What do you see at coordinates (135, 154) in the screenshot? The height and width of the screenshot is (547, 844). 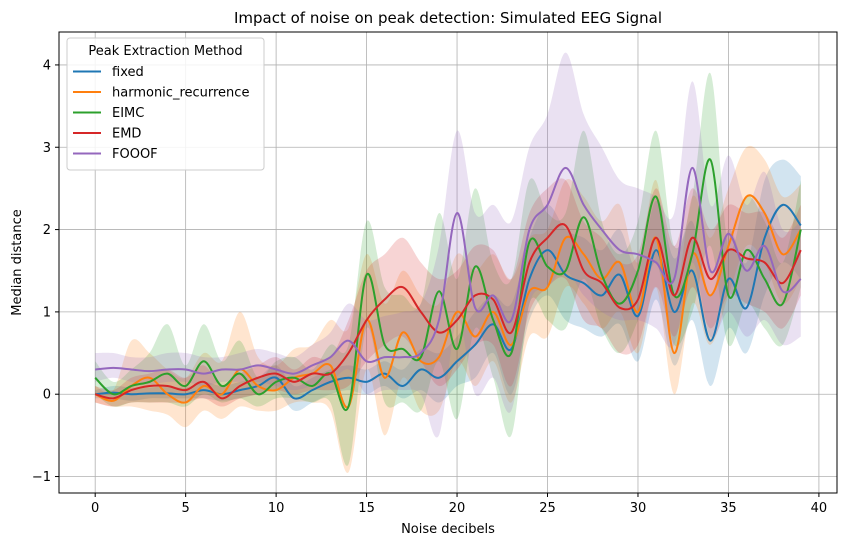 I see `legend-label: FOOOF` at bounding box center [135, 154].